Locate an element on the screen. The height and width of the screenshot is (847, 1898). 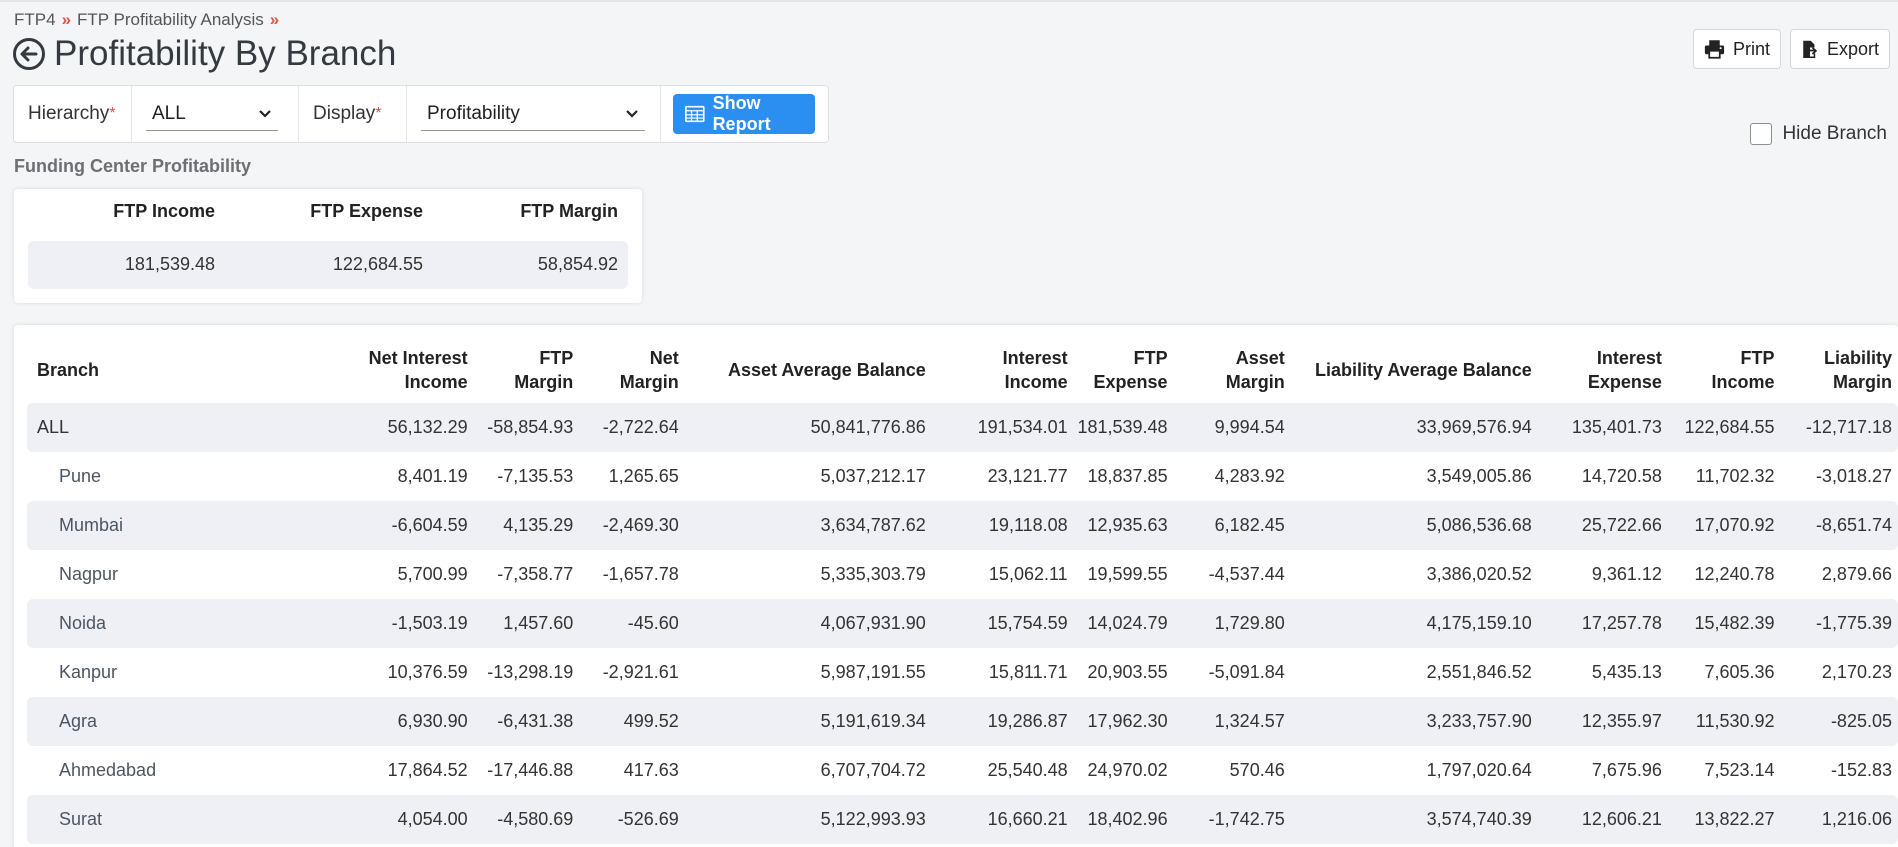
show-report-button: Show Report is located at coordinates (744, 113).